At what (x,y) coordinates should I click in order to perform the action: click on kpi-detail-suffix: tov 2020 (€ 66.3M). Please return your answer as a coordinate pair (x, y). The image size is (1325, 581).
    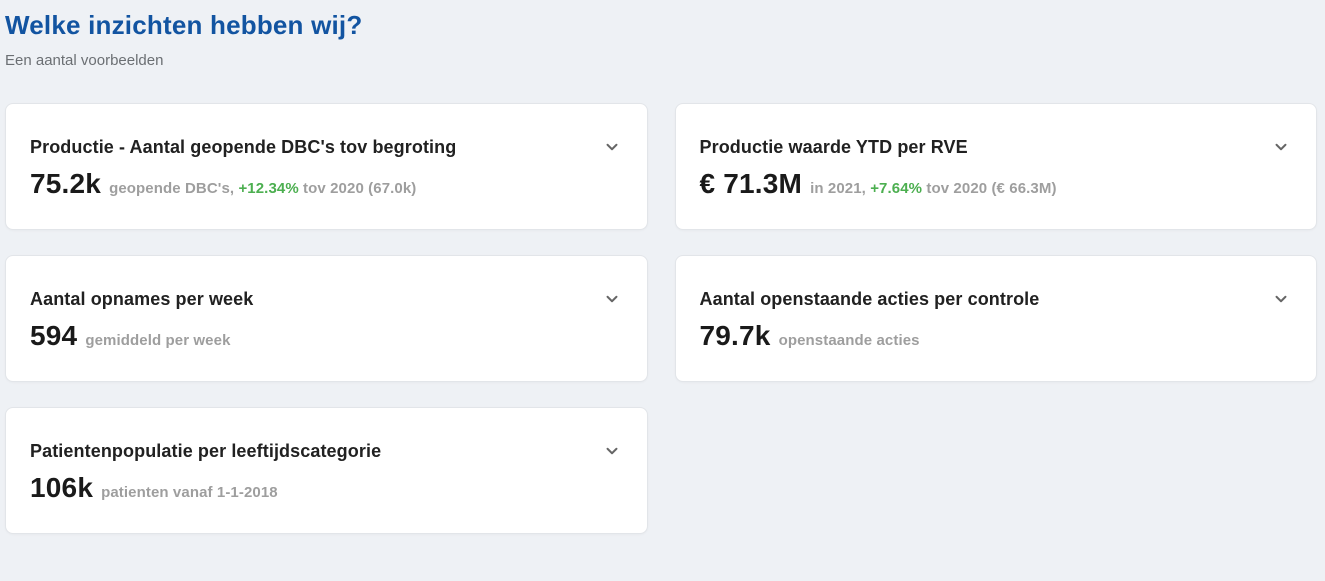
    Looking at the image, I should click on (989, 188).